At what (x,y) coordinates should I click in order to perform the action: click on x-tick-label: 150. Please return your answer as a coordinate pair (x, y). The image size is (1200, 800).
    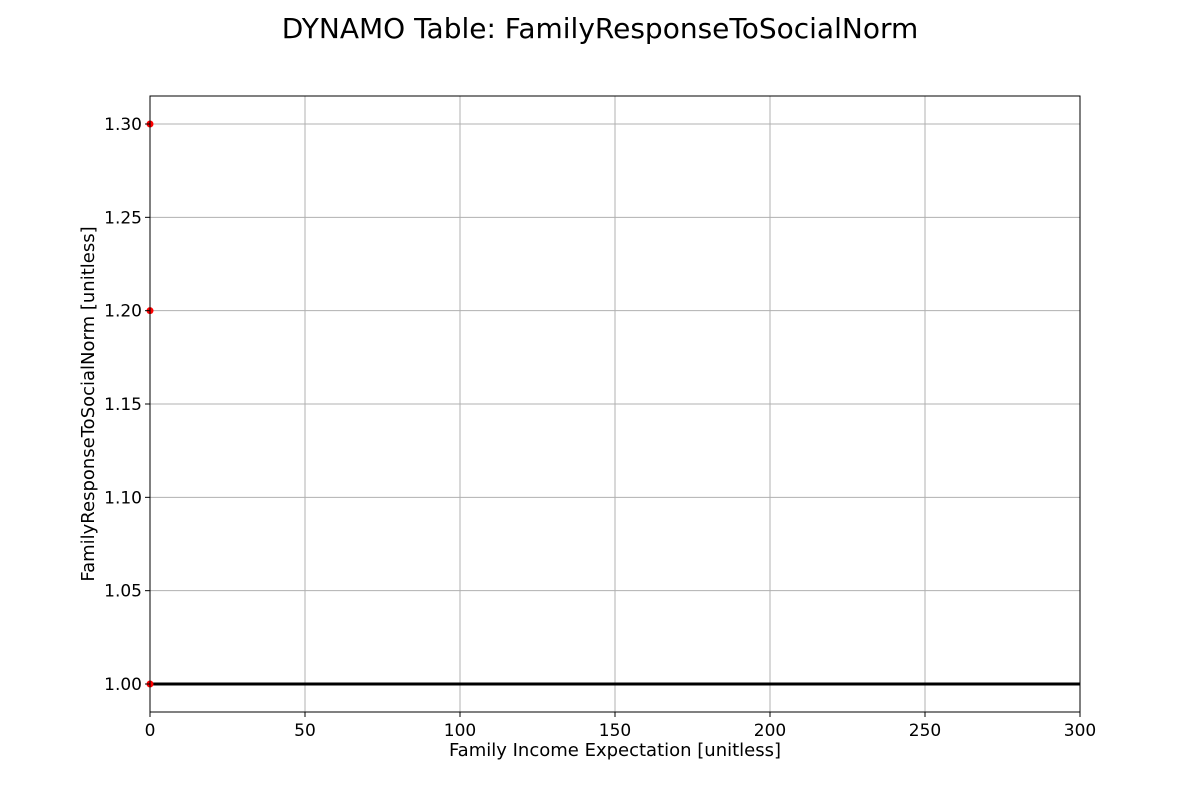
    Looking at the image, I should click on (615, 731).